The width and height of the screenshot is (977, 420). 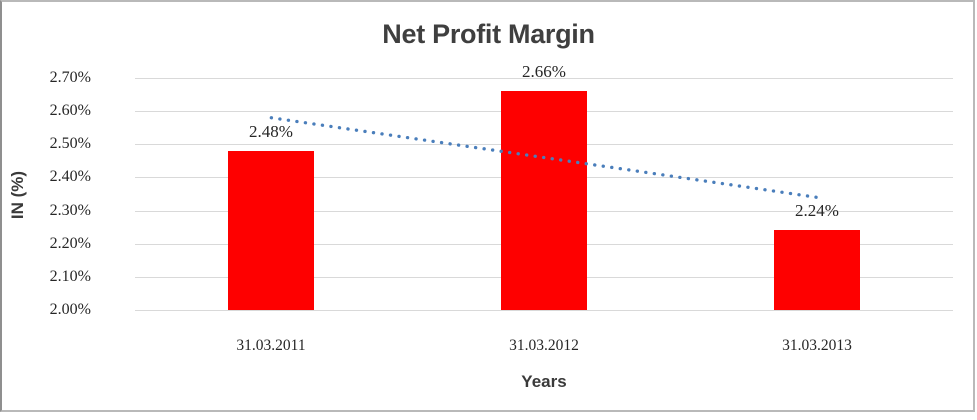 I want to click on y-tick-label: 2.60%, so click(x=70, y=110).